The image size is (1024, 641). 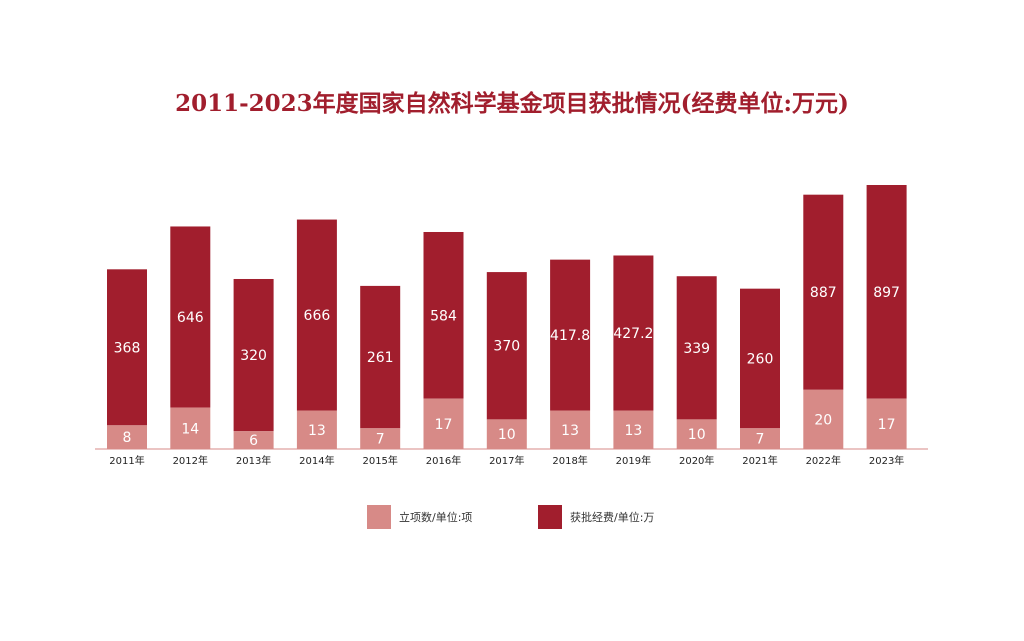 What do you see at coordinates (612, 517) in the screenshot?
I see `legend-label-funding: 获批经费/单位:万` at bounding box center [612, 517].